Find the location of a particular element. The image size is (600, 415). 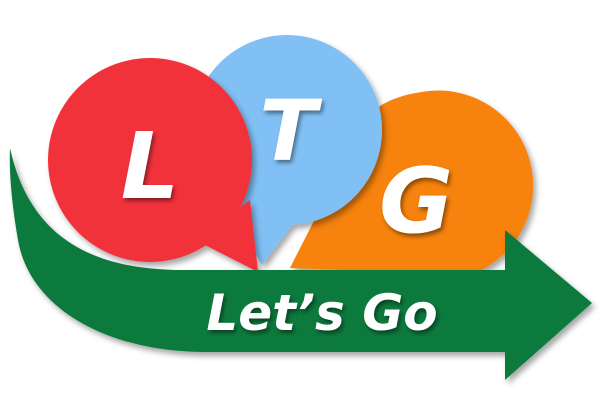

letter-t: T is located at coordinates (290, 131).